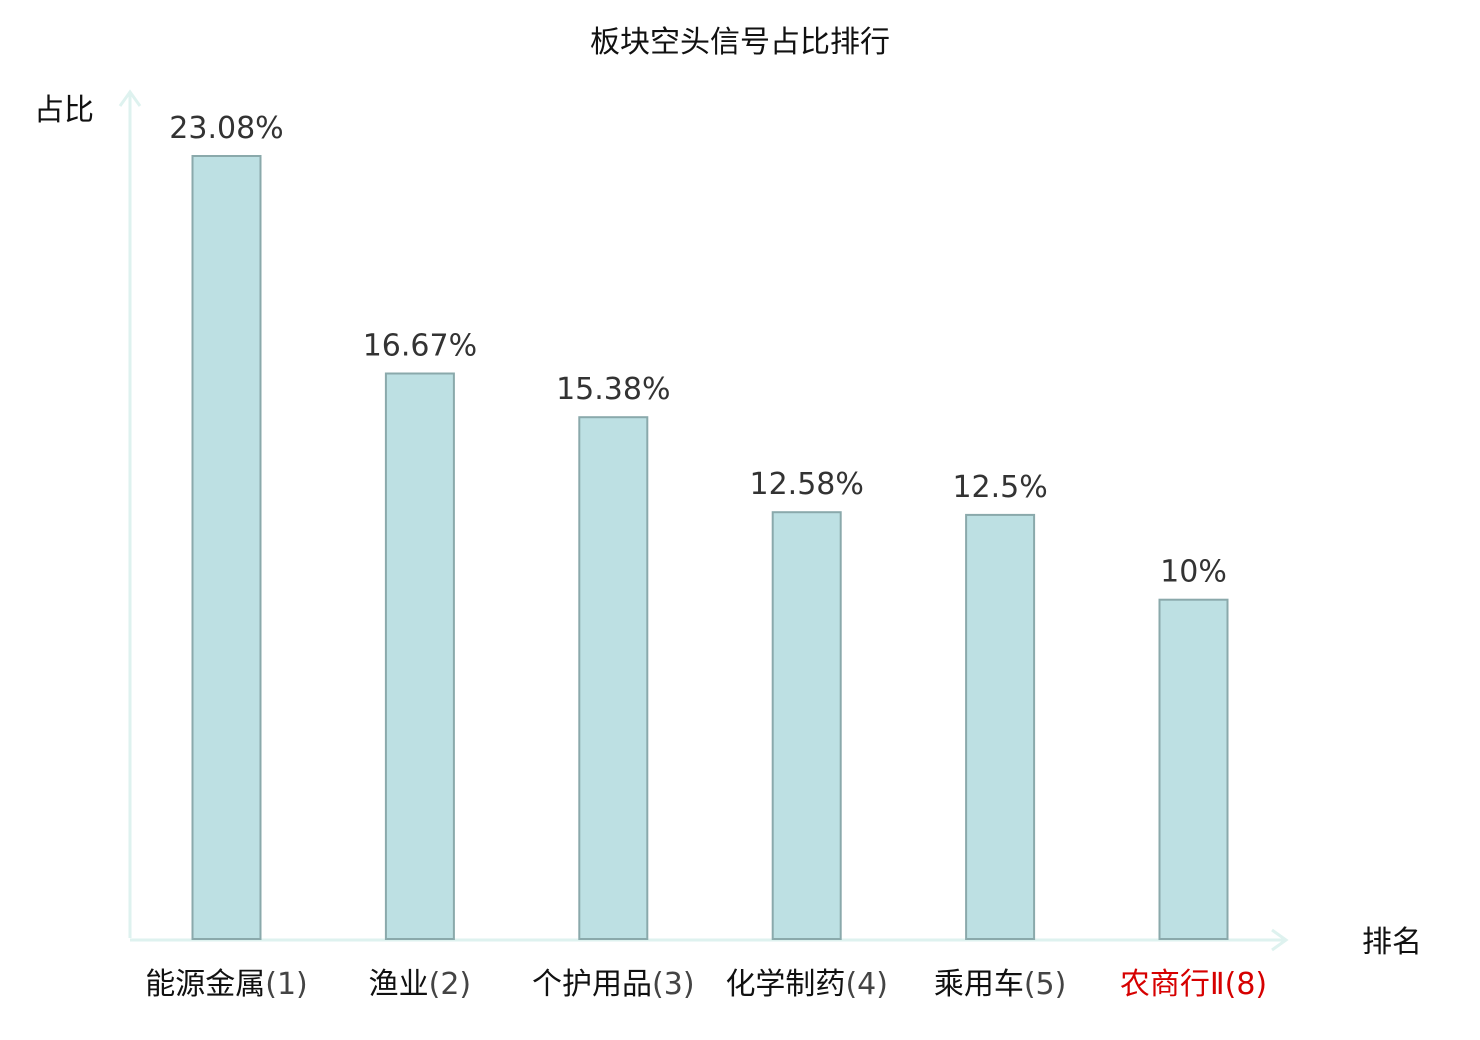 The height and width of the screenshot is (1040, 1480). I want to click on category-rank-6: (8), so click(1246, 984).